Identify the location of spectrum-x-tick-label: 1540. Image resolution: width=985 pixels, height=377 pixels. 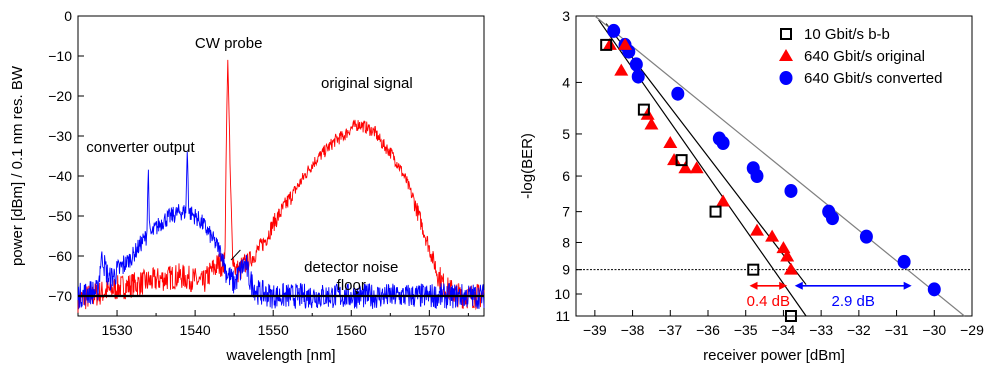
(195, 330).